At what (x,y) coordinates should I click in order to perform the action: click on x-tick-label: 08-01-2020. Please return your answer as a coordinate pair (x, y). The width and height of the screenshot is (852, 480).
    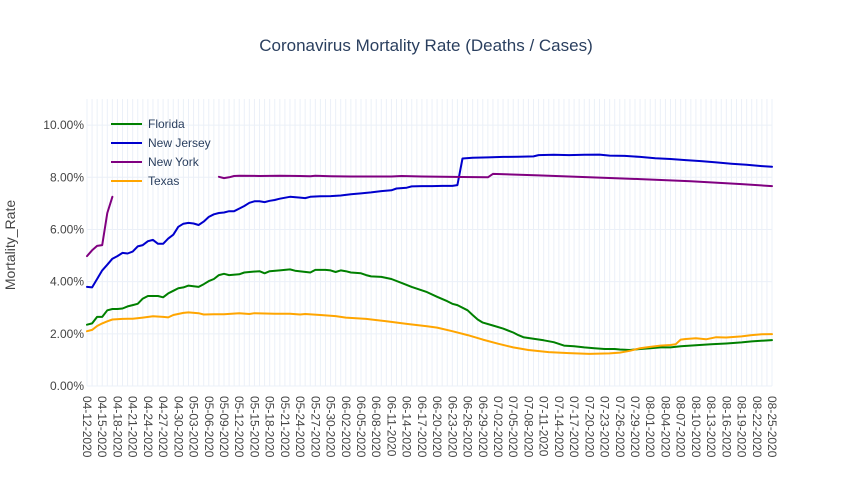
    Looking at the image, I should click on (650, 427).